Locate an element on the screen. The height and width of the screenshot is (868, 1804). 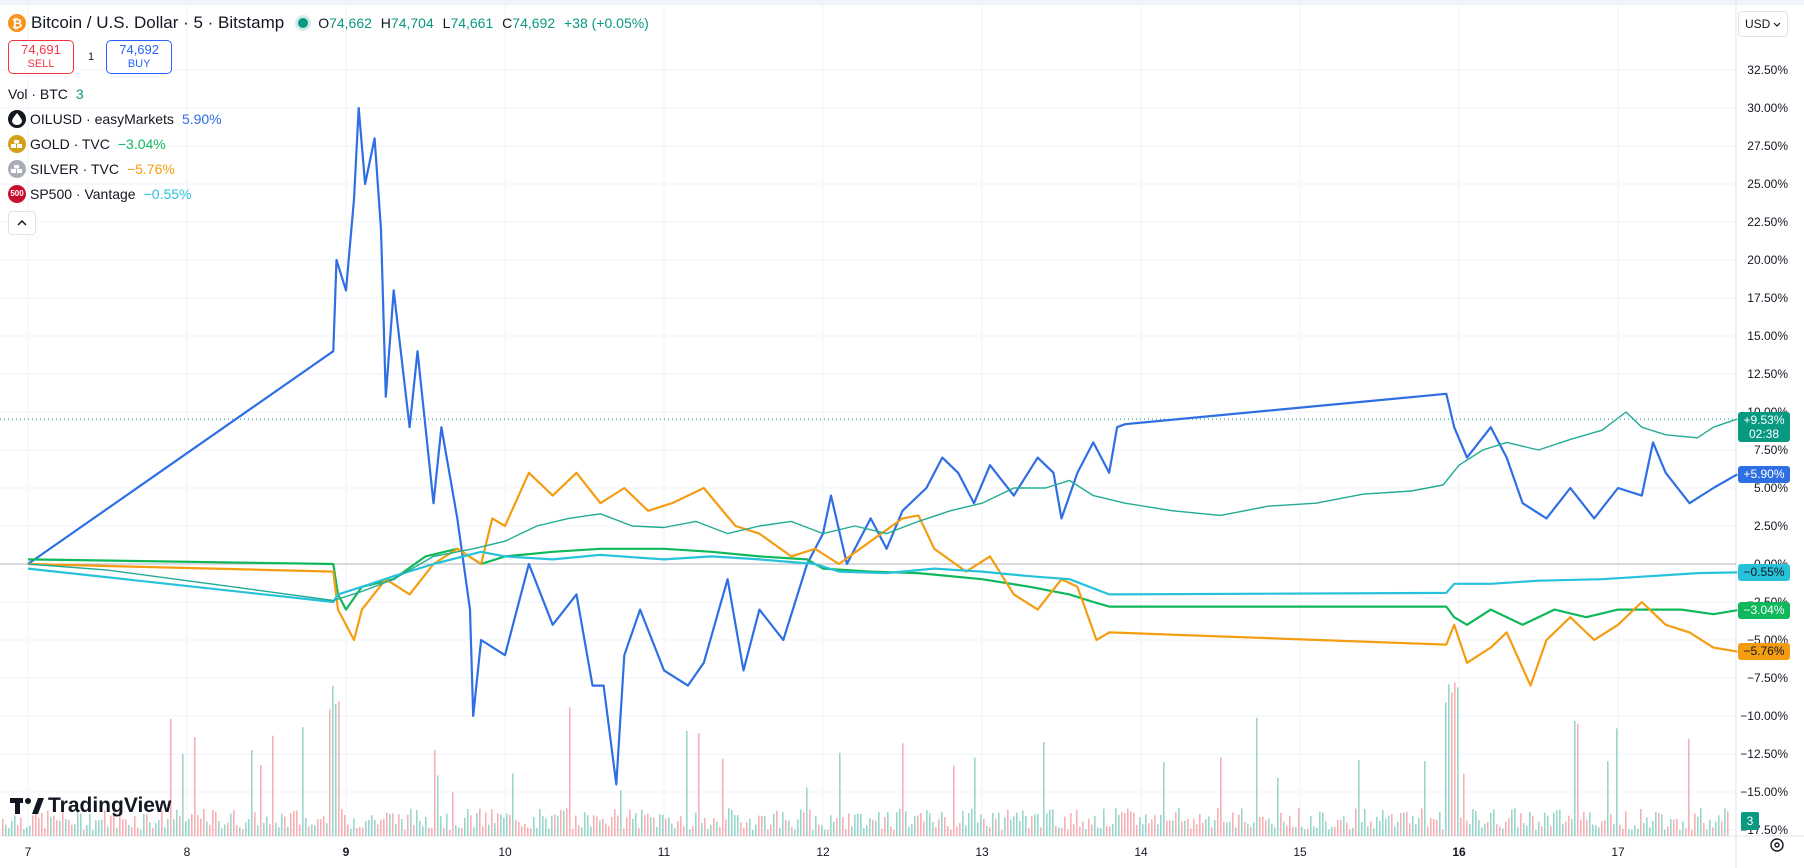
compare-row-gold: GOLD · TVC −3.04% is located at coordinates (331, 143).